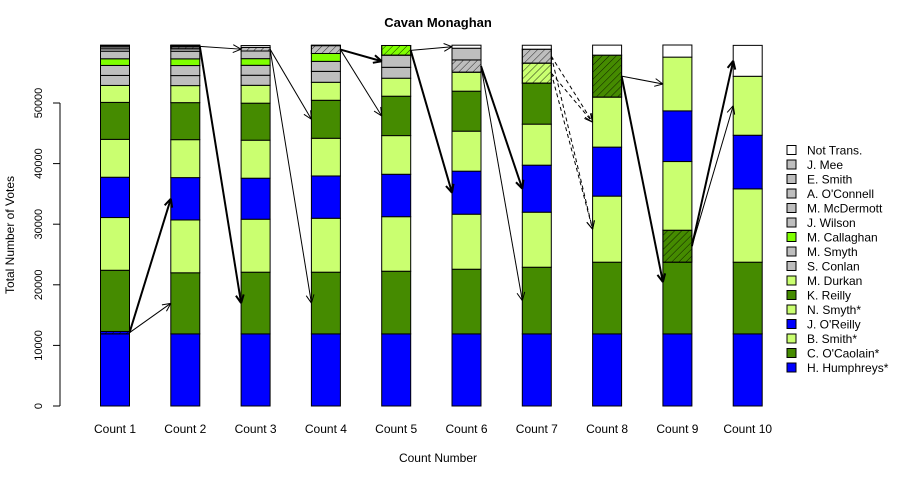  What do you see at coordinates (824, 281) in the screenshot?
I see `legend-item: M. Durkan` at bounding box center [824, 281].